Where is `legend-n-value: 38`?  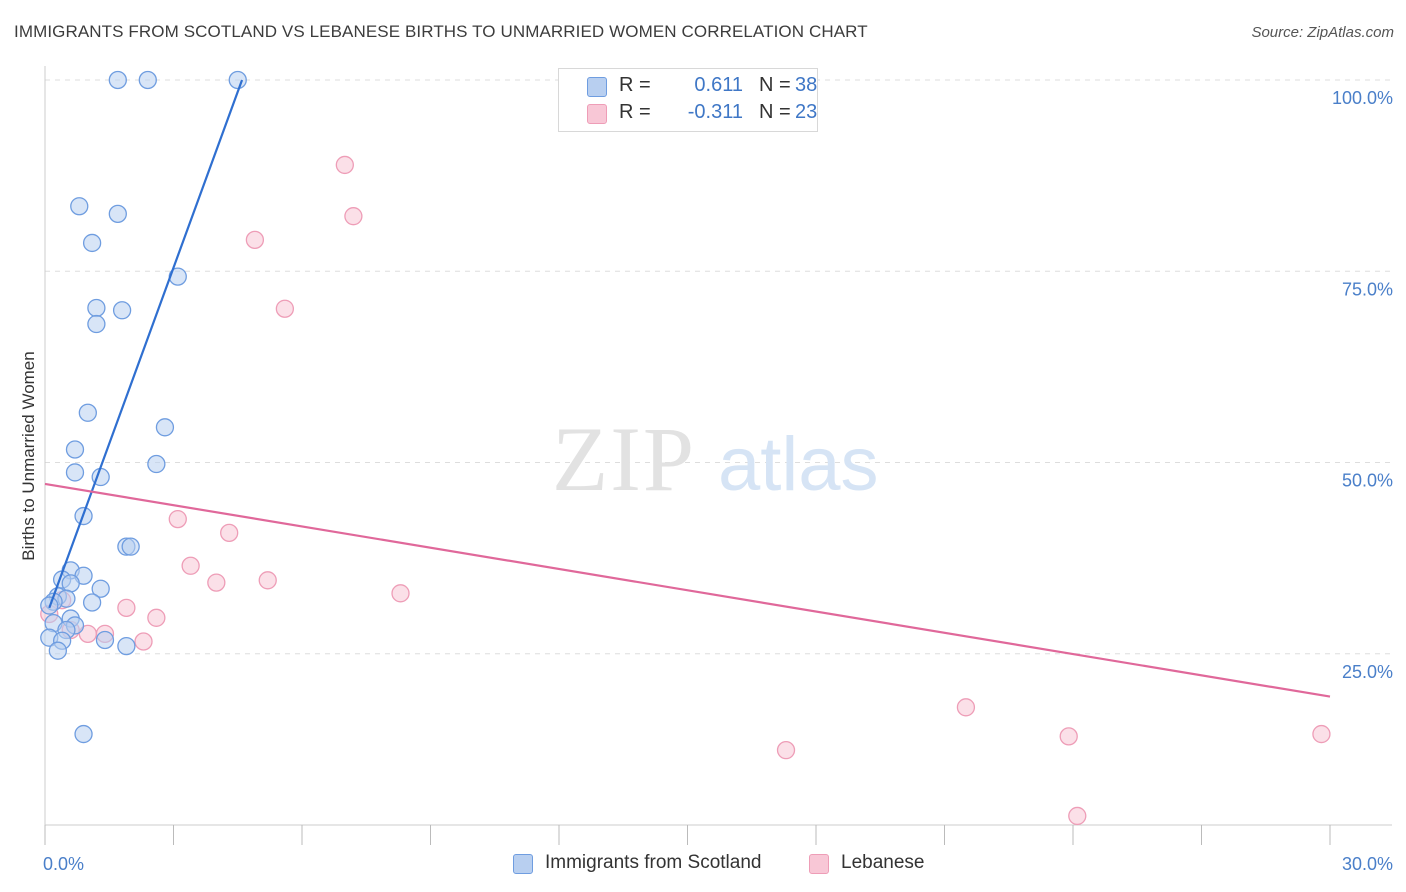 legend-n-value: 38 is located at coordinates (806, 85).